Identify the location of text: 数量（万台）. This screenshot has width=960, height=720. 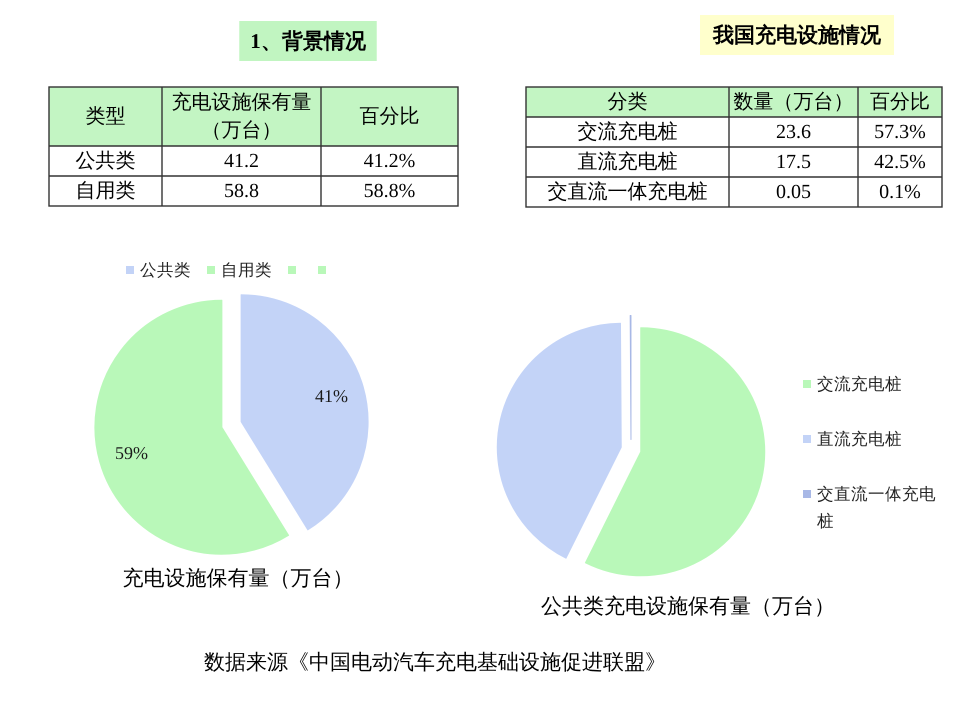
(794, 102).